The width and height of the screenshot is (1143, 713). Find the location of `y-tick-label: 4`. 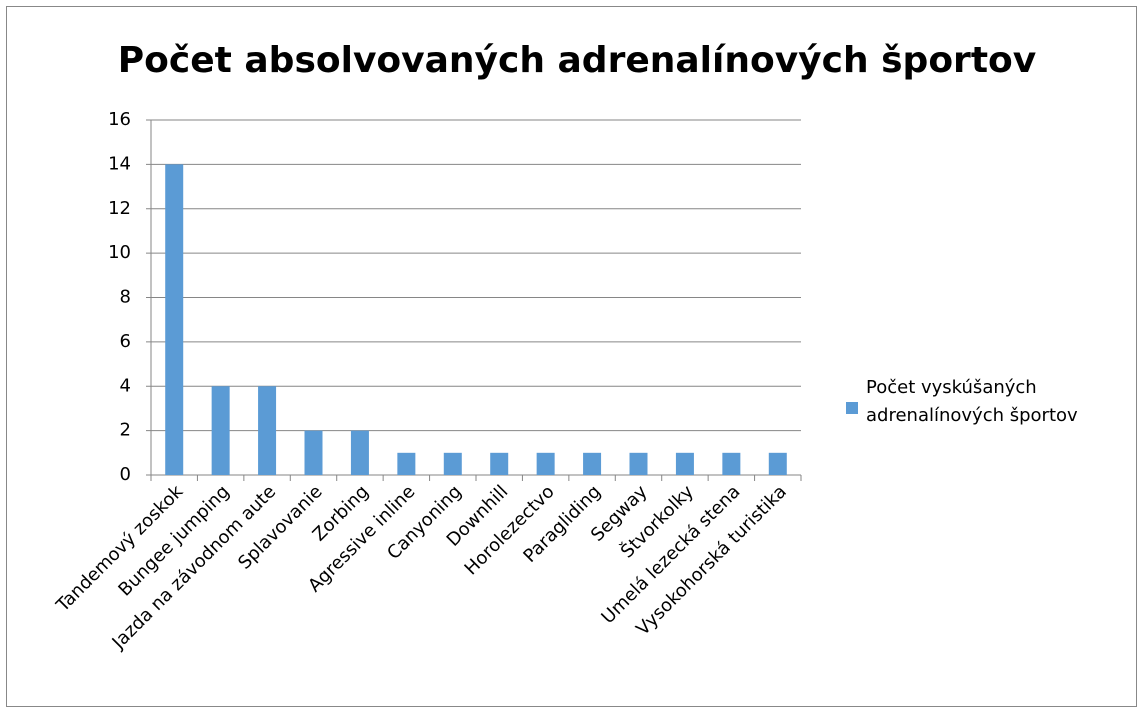

y-tick-label: 4 is located at coordinates (125, 385).